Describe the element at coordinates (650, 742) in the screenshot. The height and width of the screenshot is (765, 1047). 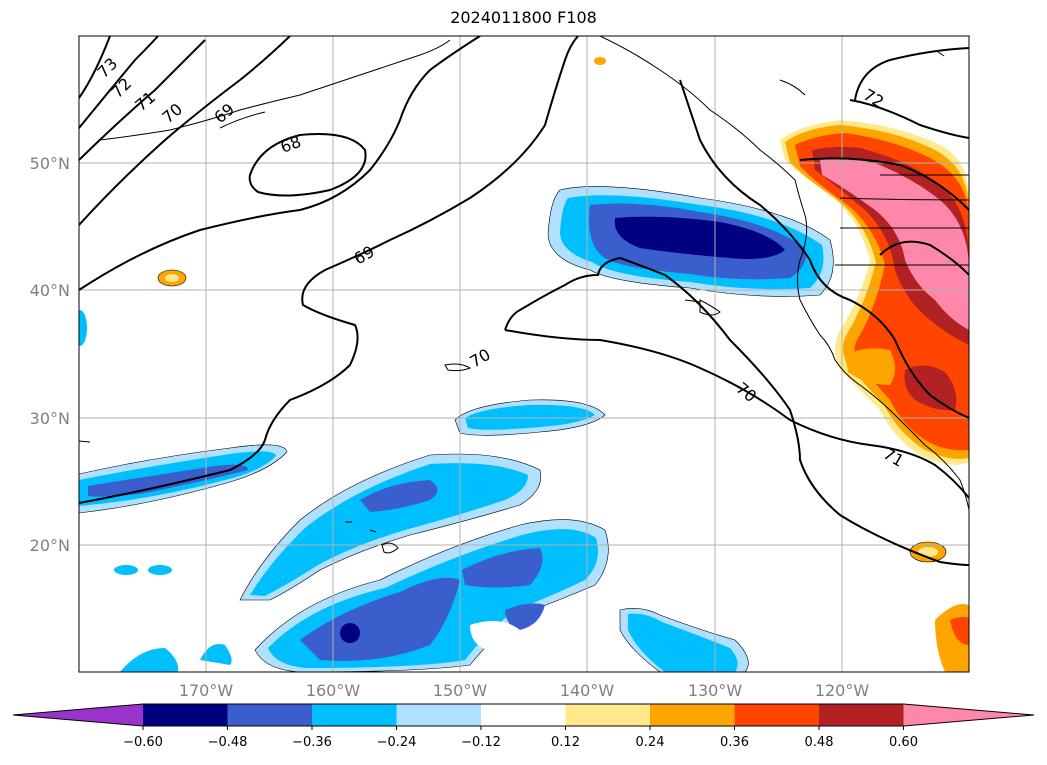
I see `colorbar-tick-label: 0.24` at that location.